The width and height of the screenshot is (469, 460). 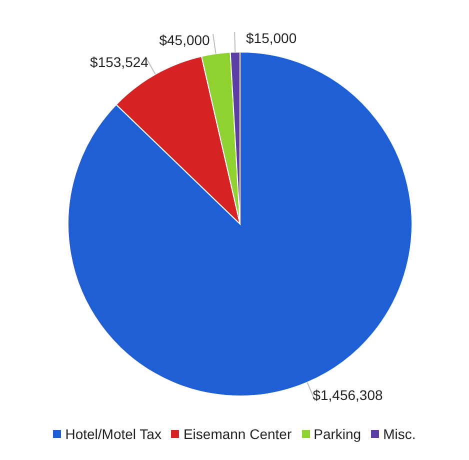 What do you see at coordinates (113, 434) in the screenshot?
I see `legend-label: Hotel/Motel Tax` at bounding box center [113, 434].